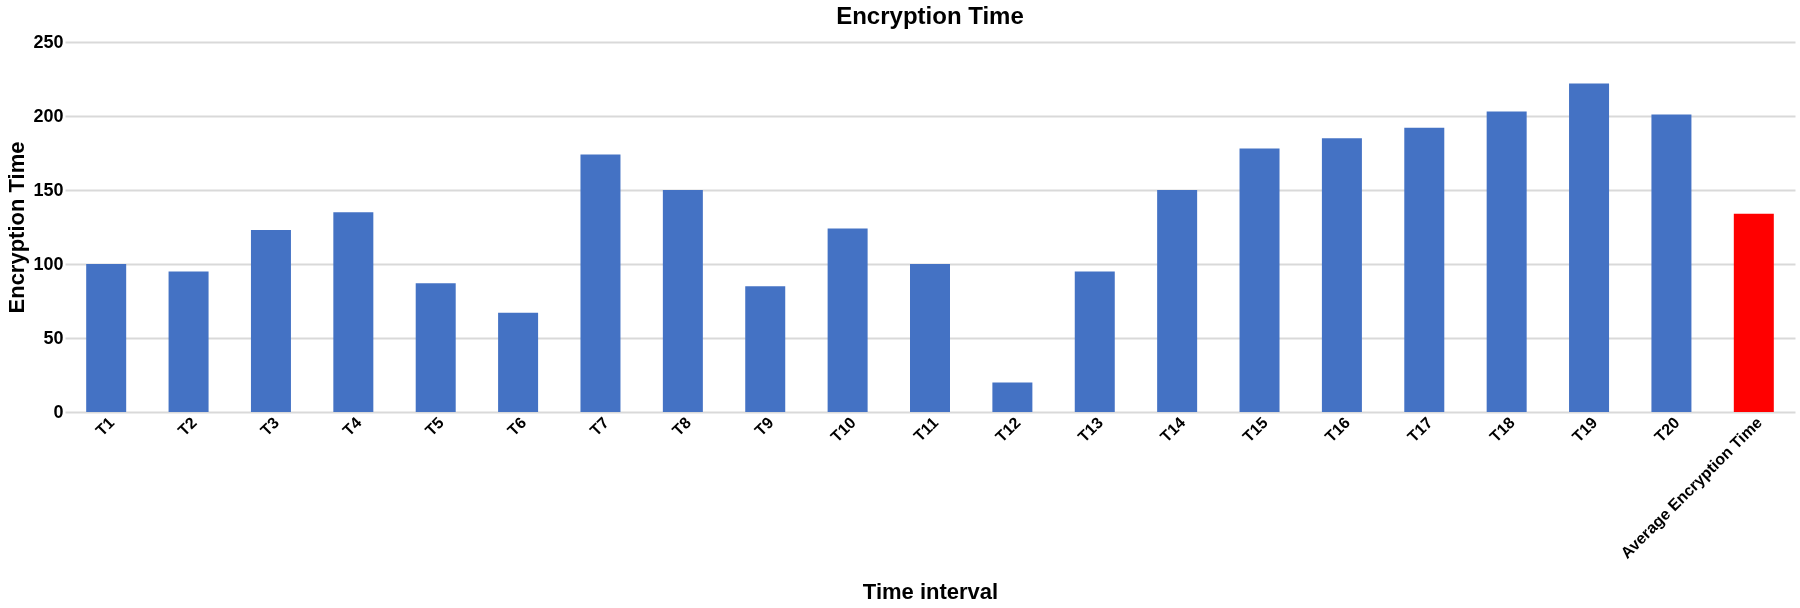 The height and width of the screenshot is (608, 1800). Describe the element at coordinates (1502, 429) in the screenshot. I see `x-tick-label: T18` at that location.